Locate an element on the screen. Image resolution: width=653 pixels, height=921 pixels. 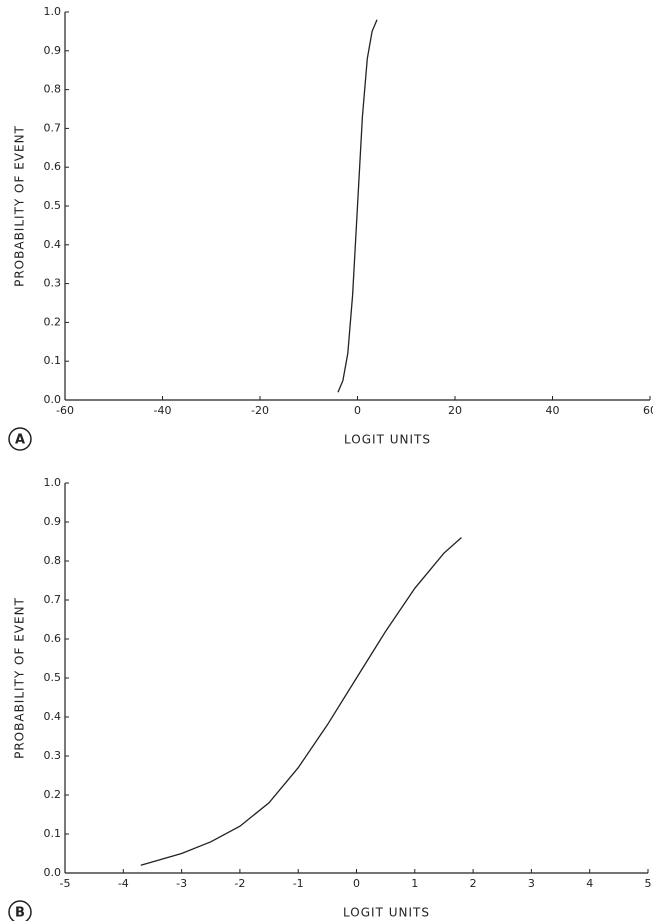
panel-label: A is located at coordinates (20, 440).